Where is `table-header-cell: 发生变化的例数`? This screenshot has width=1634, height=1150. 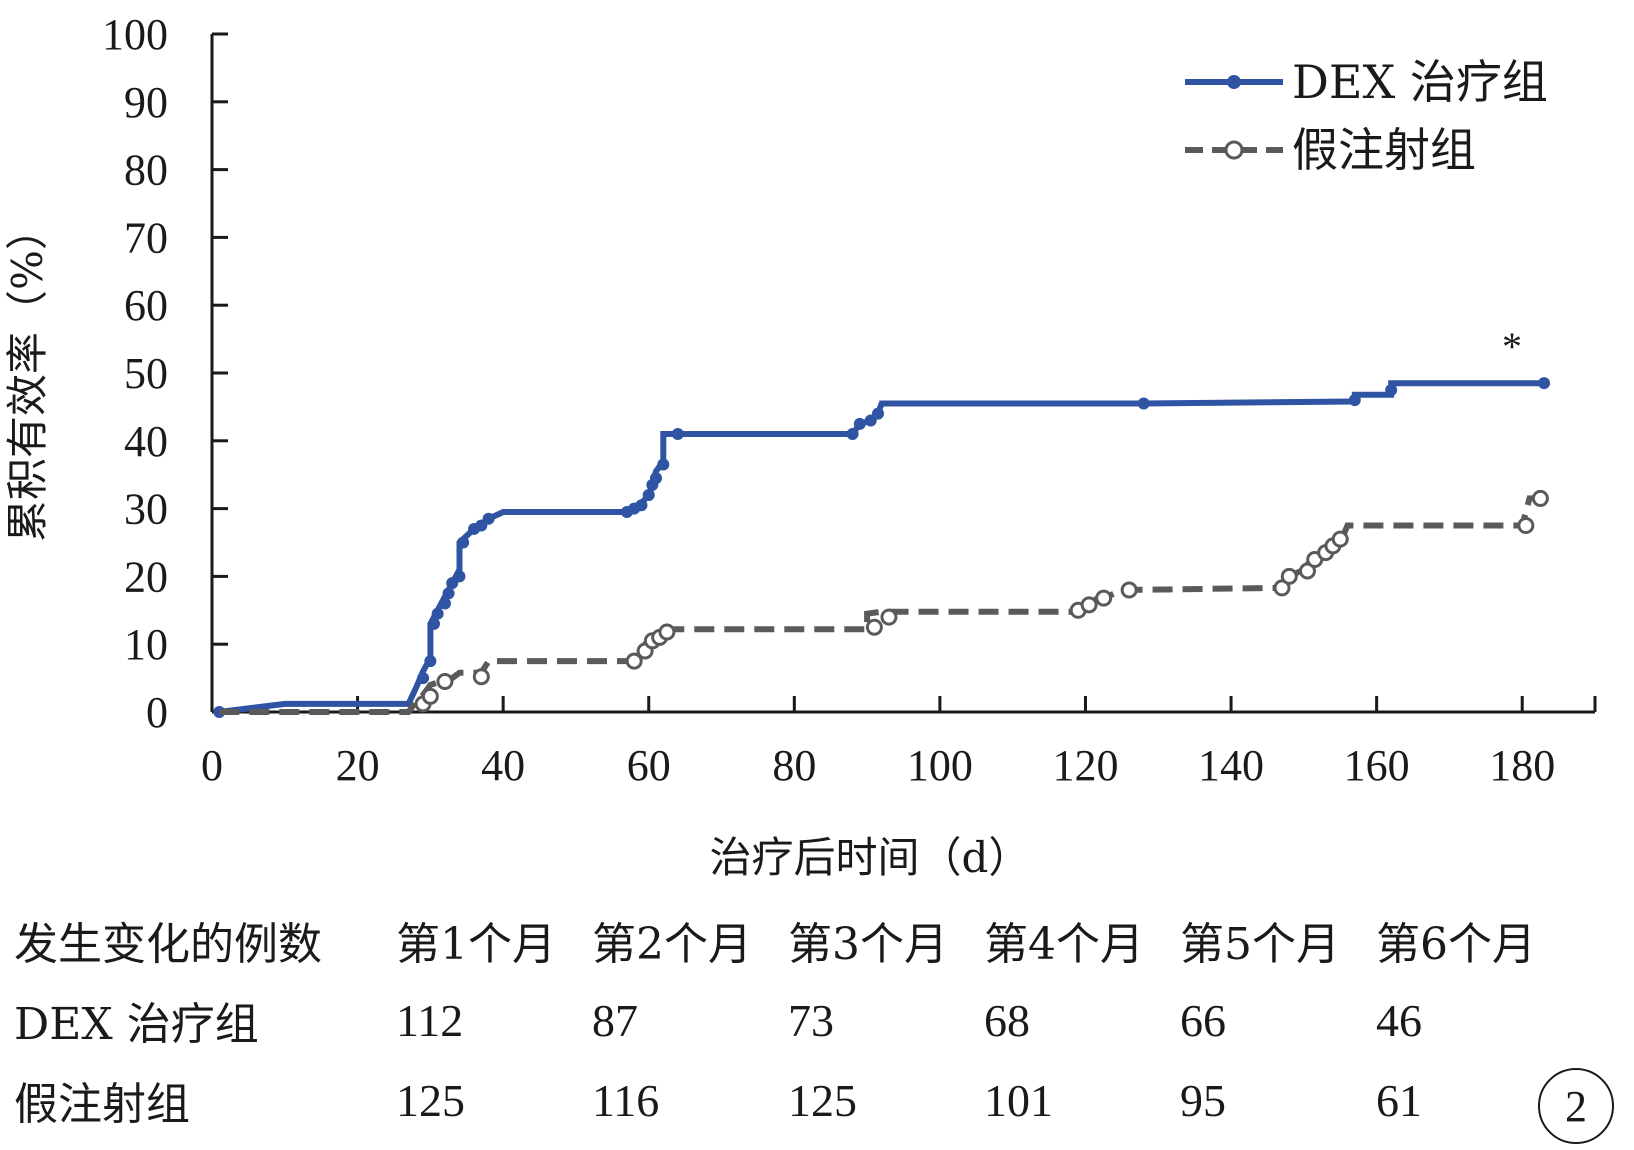 table-header-cell: 发生变化的例数 is located at coordinates (168, 944).